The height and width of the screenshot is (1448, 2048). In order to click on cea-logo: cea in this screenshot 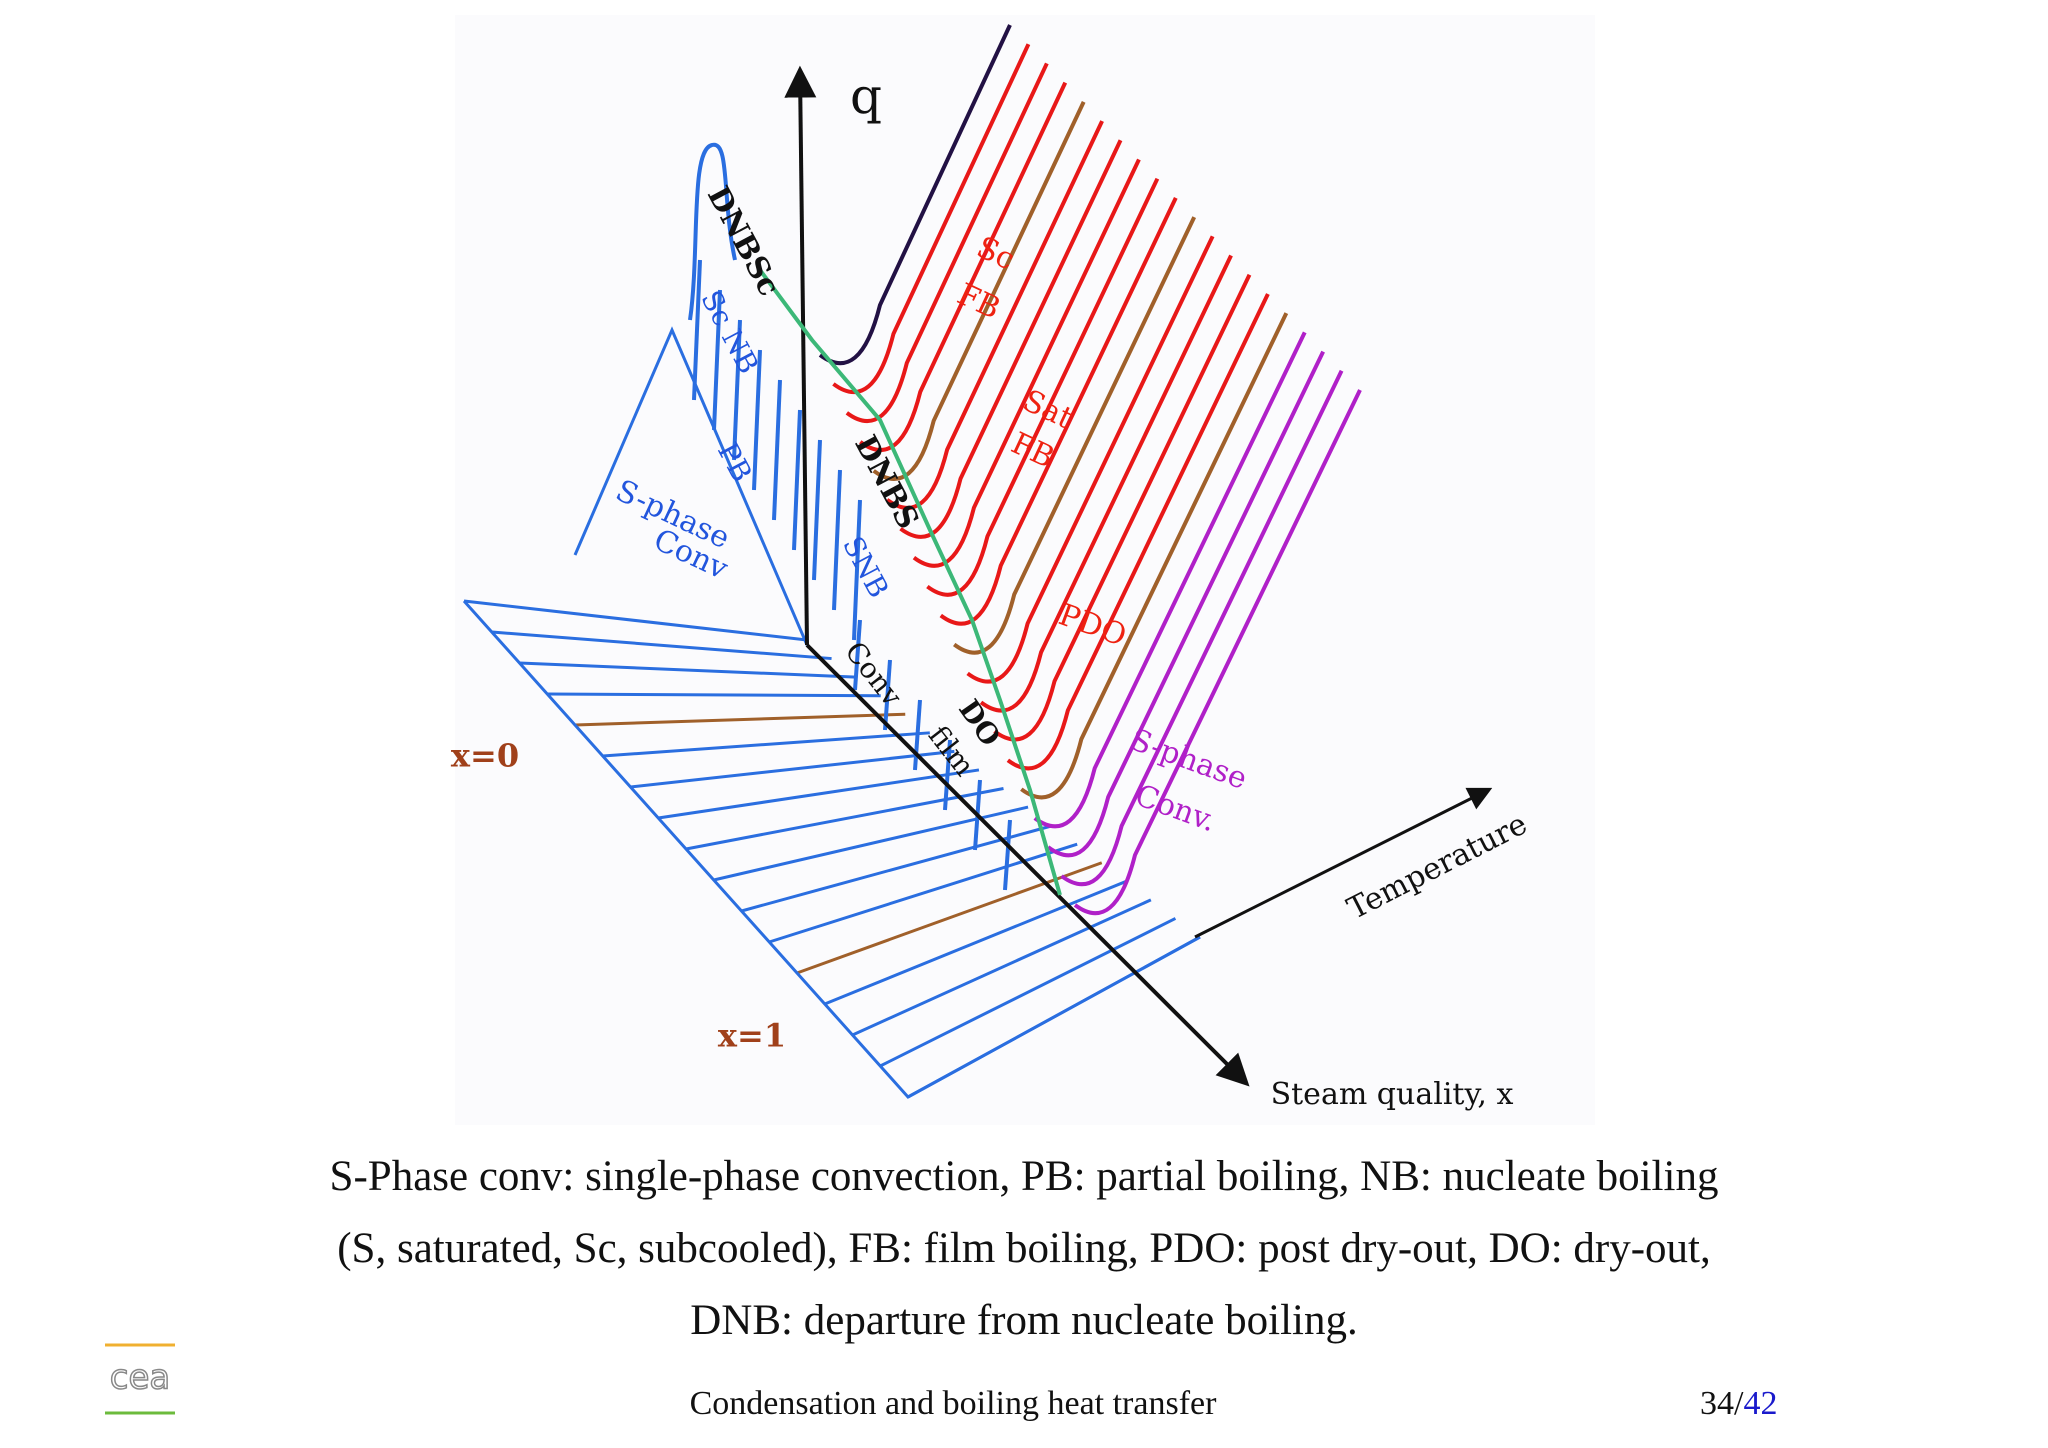, I will do `click(140, 1379)`.